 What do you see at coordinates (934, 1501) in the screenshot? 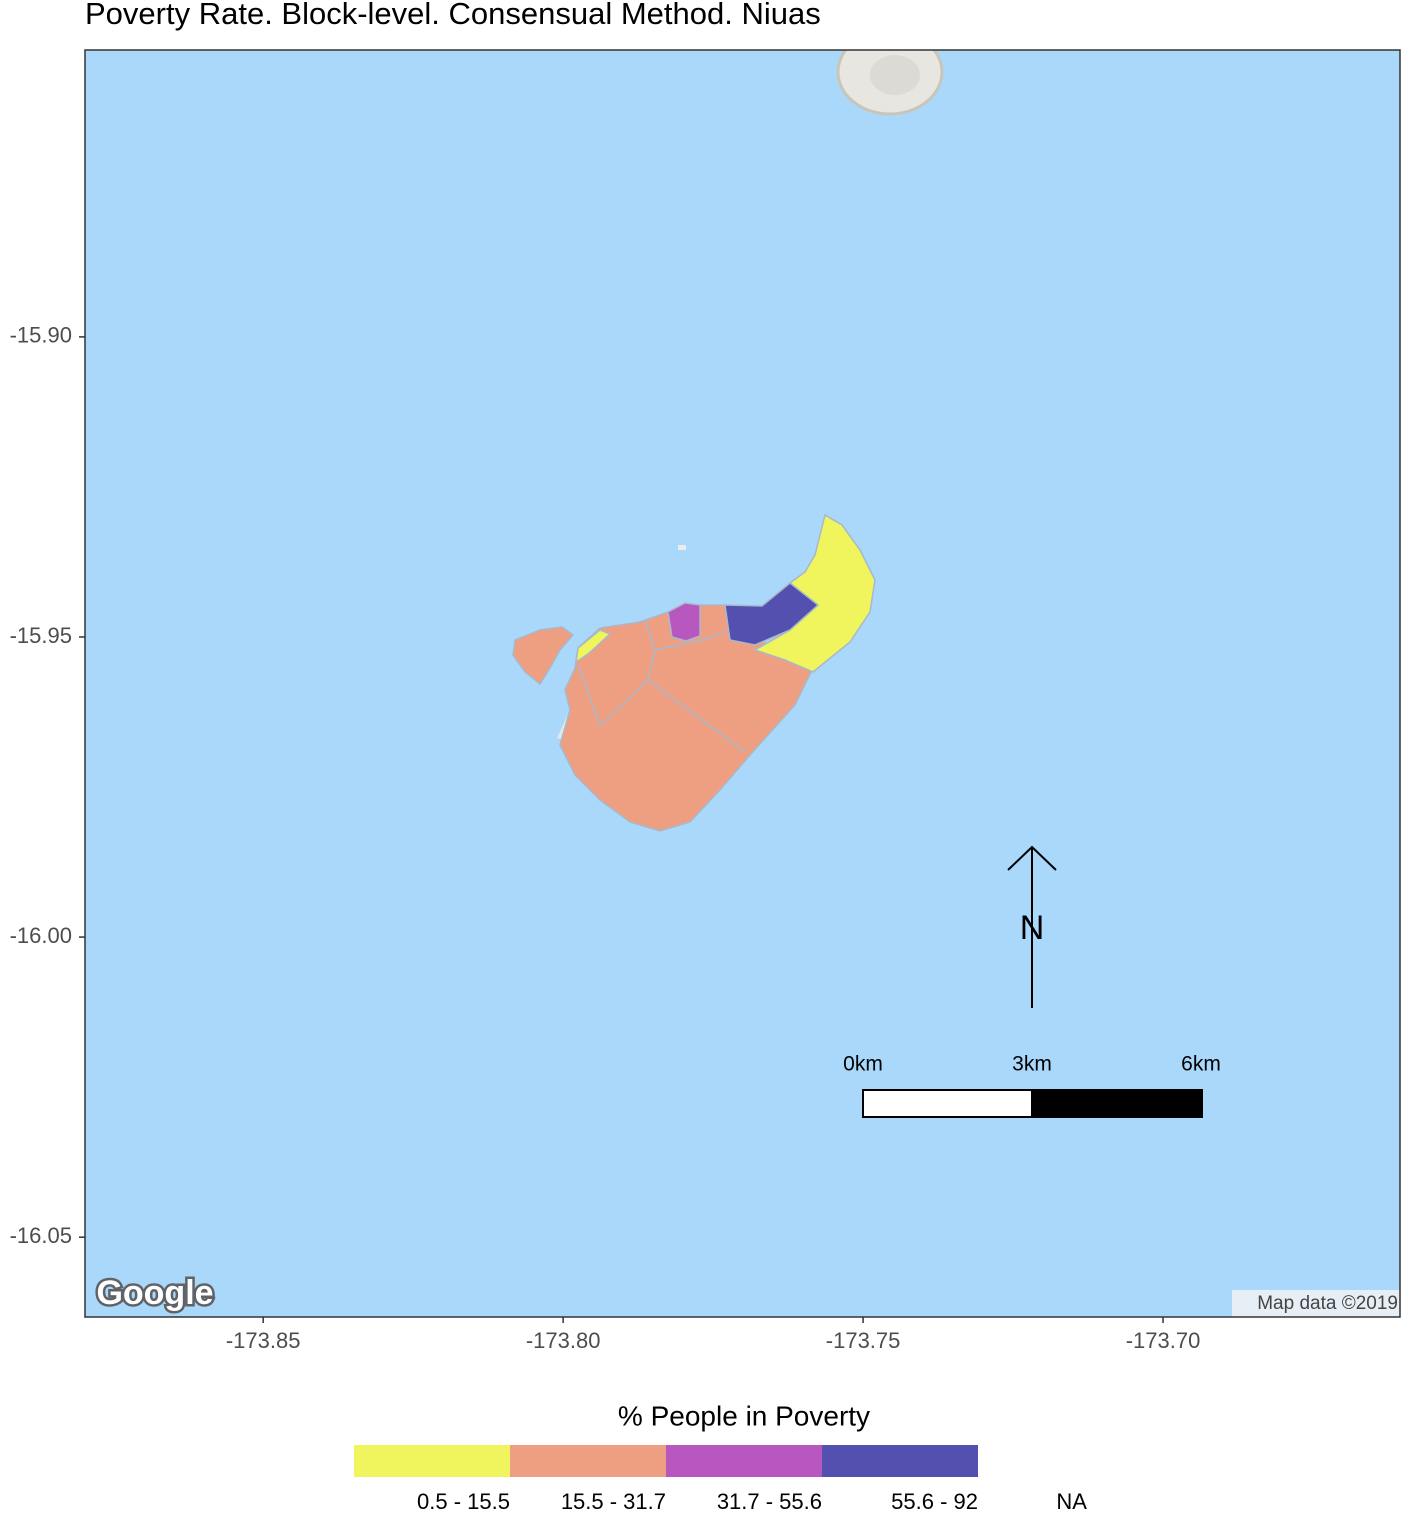
I see `legend-label: 55.6 - 92` at bounding box center [934, 1501].